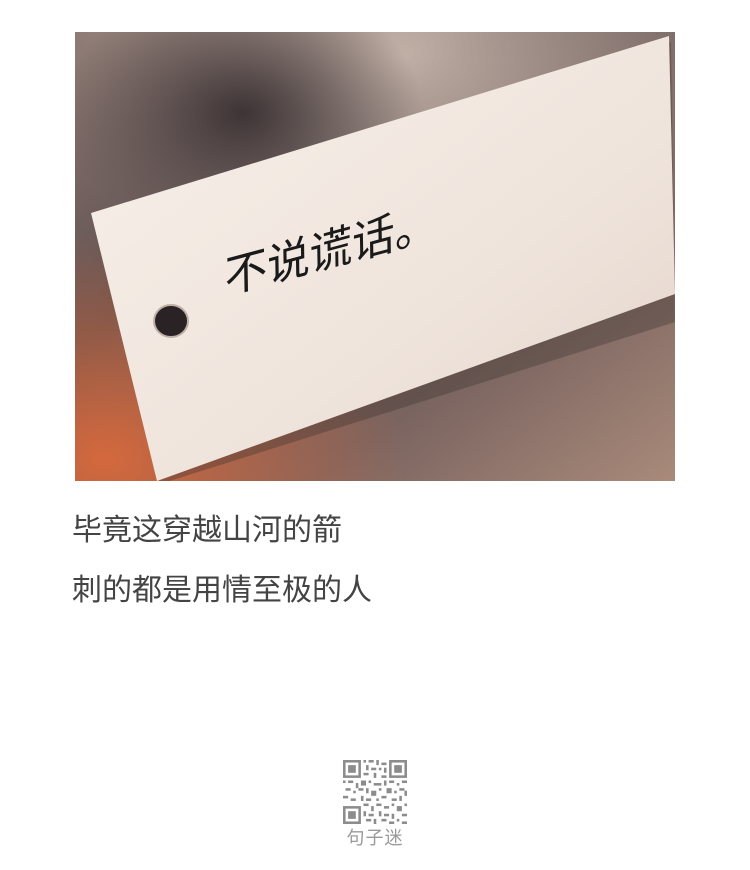 This screenshot has width=750, height=870. I want to click on tag-hole-rim, so click(171, 321).